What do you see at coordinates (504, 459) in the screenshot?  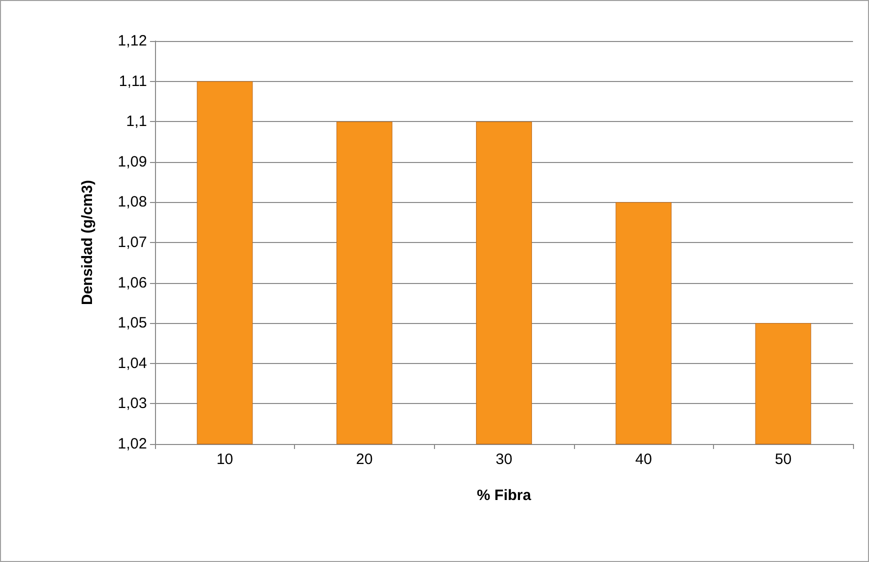 I see `x-tick-label: 30` at bounding box center [504, 459].